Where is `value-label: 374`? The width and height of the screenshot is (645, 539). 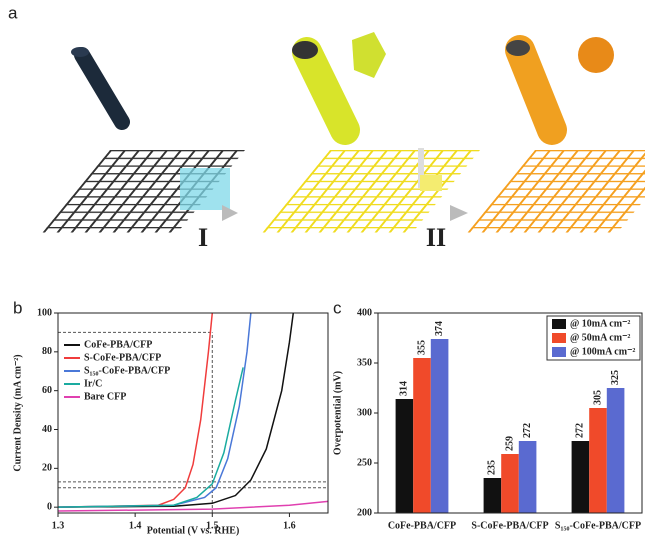 value-label: 374 is located at coordinates (439, 328).